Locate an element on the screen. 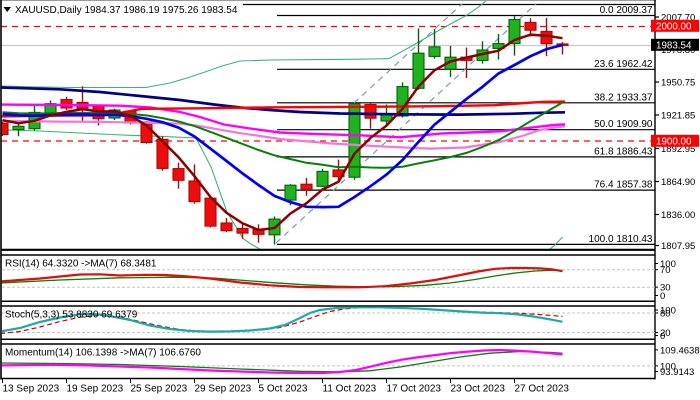 Image resolution: width=700 pixels, height=400 pixels. svg-text: 100.0 1810.43 is located at coordinates (621, 239).